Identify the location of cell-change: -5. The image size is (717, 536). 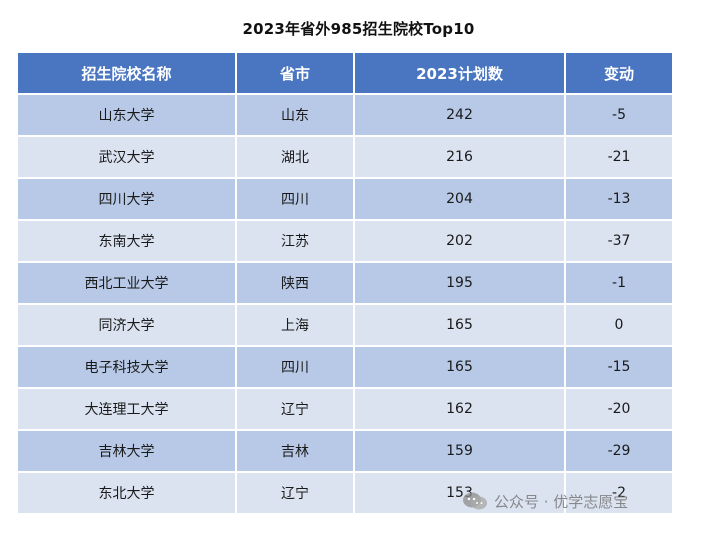
(619, 115).